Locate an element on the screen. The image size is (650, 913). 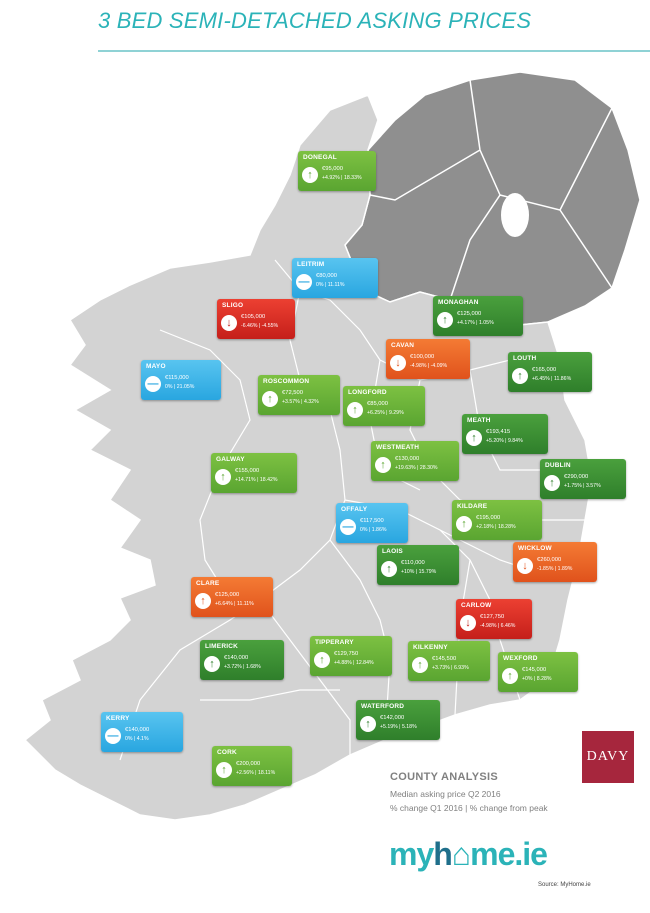
county-badge-kildare: KILDARE ↑ €195,000 +2.18% | 18.28% is located at coordinates (497, 520).